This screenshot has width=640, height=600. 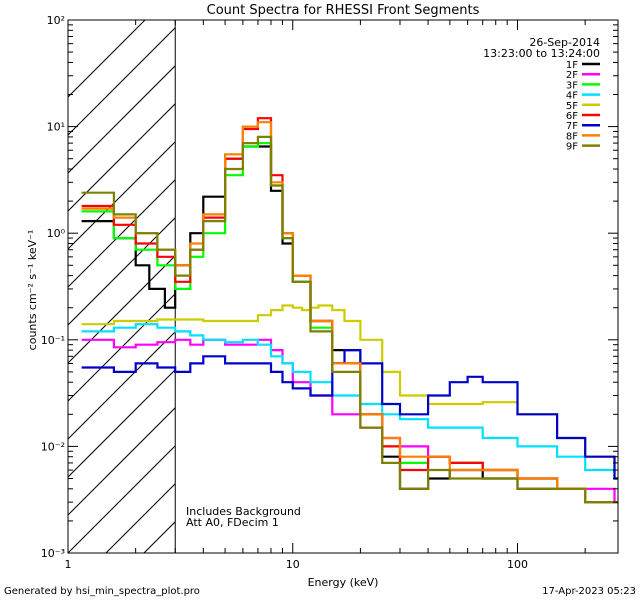 I want to click on legend-label: 3F, so click(x=572, y=85).